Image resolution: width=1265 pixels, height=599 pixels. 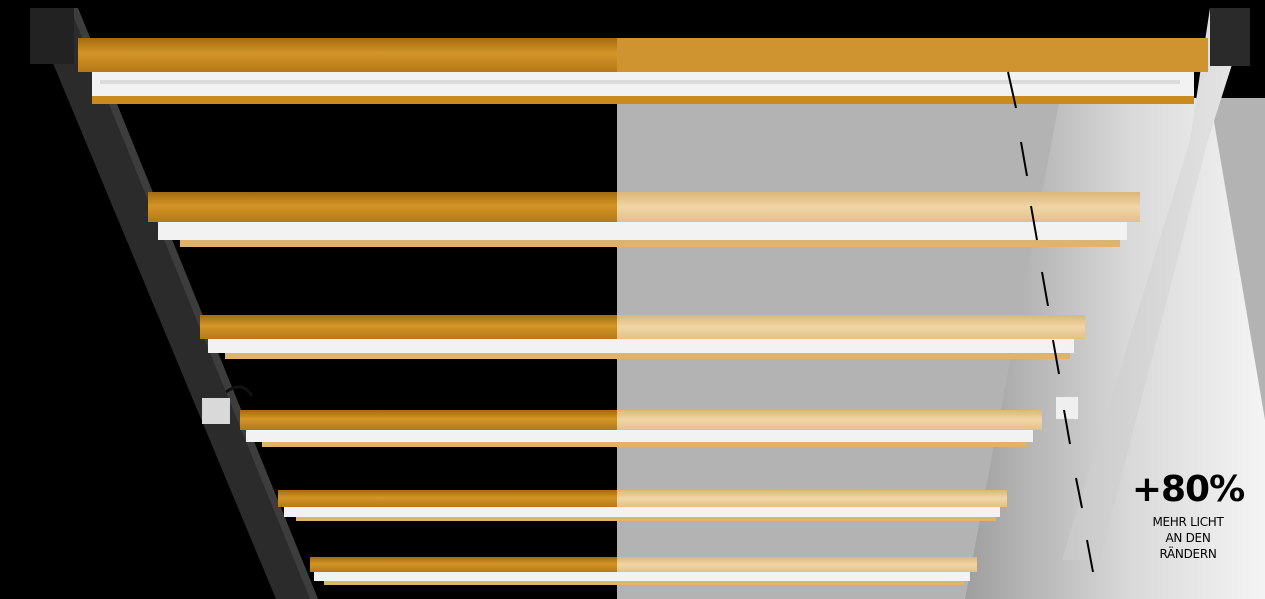 What do you see at coordinates (1067, 408) in the screenshot?
I see `right-connector` at bounding box center [1067, 408].